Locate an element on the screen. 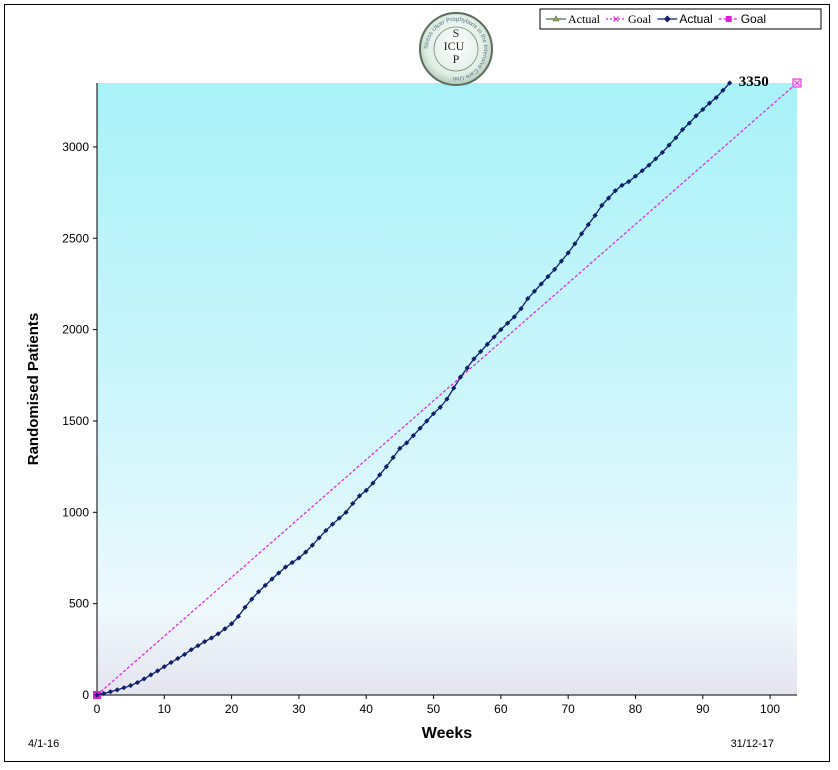 This screenshot has height=770, width=838. x-tick-label: 60 is located at coordinates (501, 709).